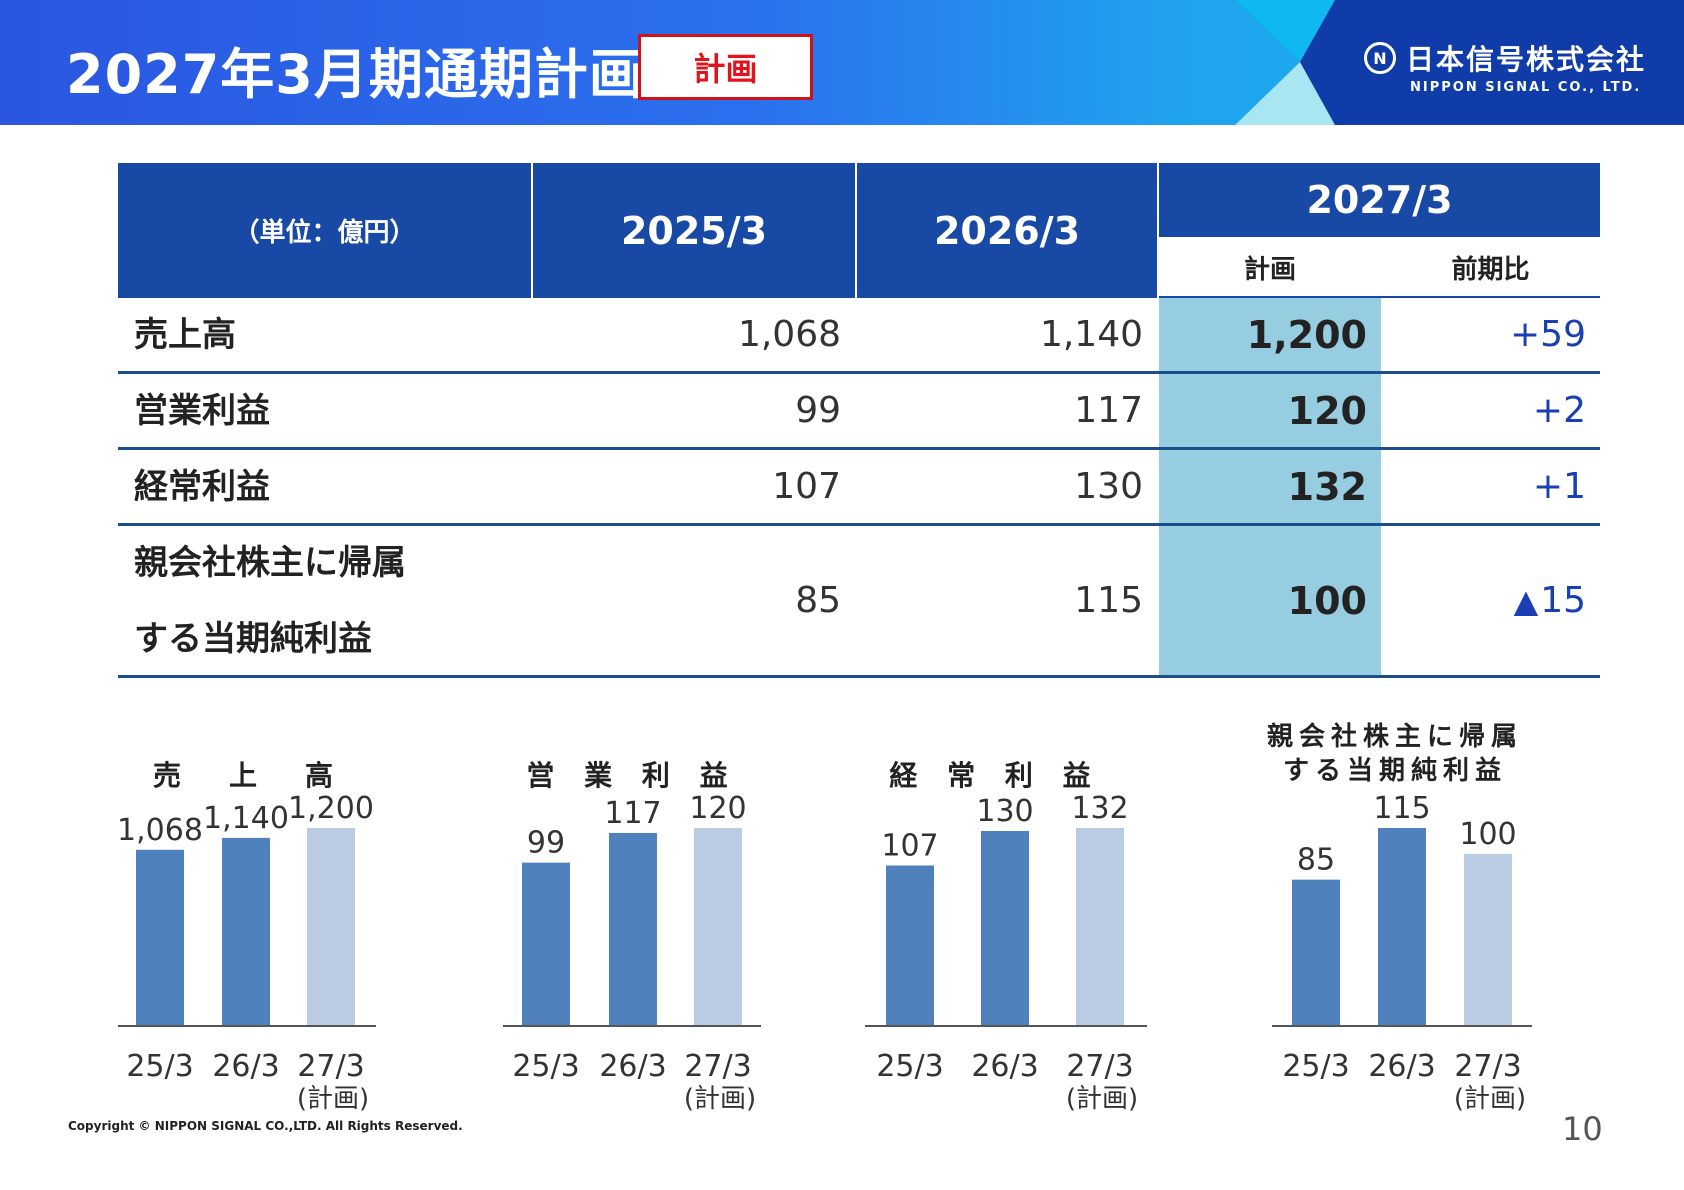 This screenshot has height=1190, width=1684. What do you see at coordinates (1108, 410) in the screenshot?
I see `cell-2026: 117` at bounding box center [1108, 410].